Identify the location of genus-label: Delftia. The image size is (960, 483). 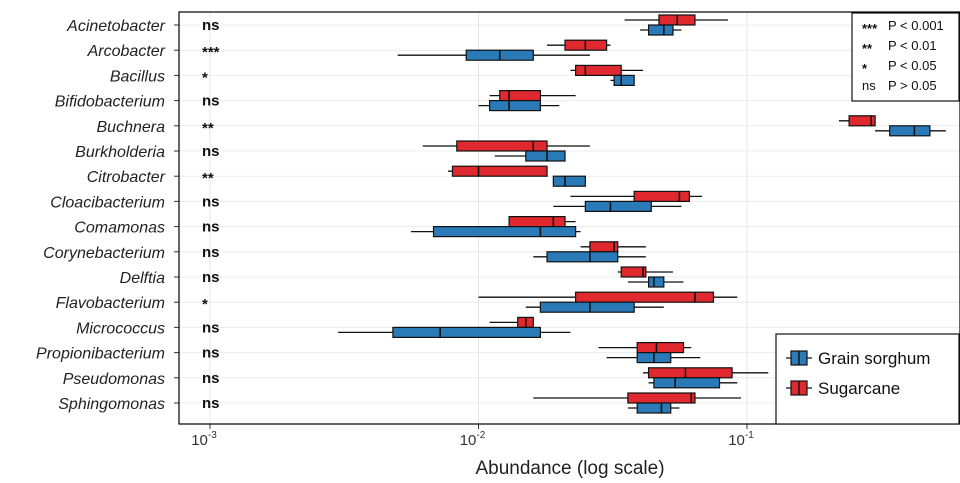
(142, 278).